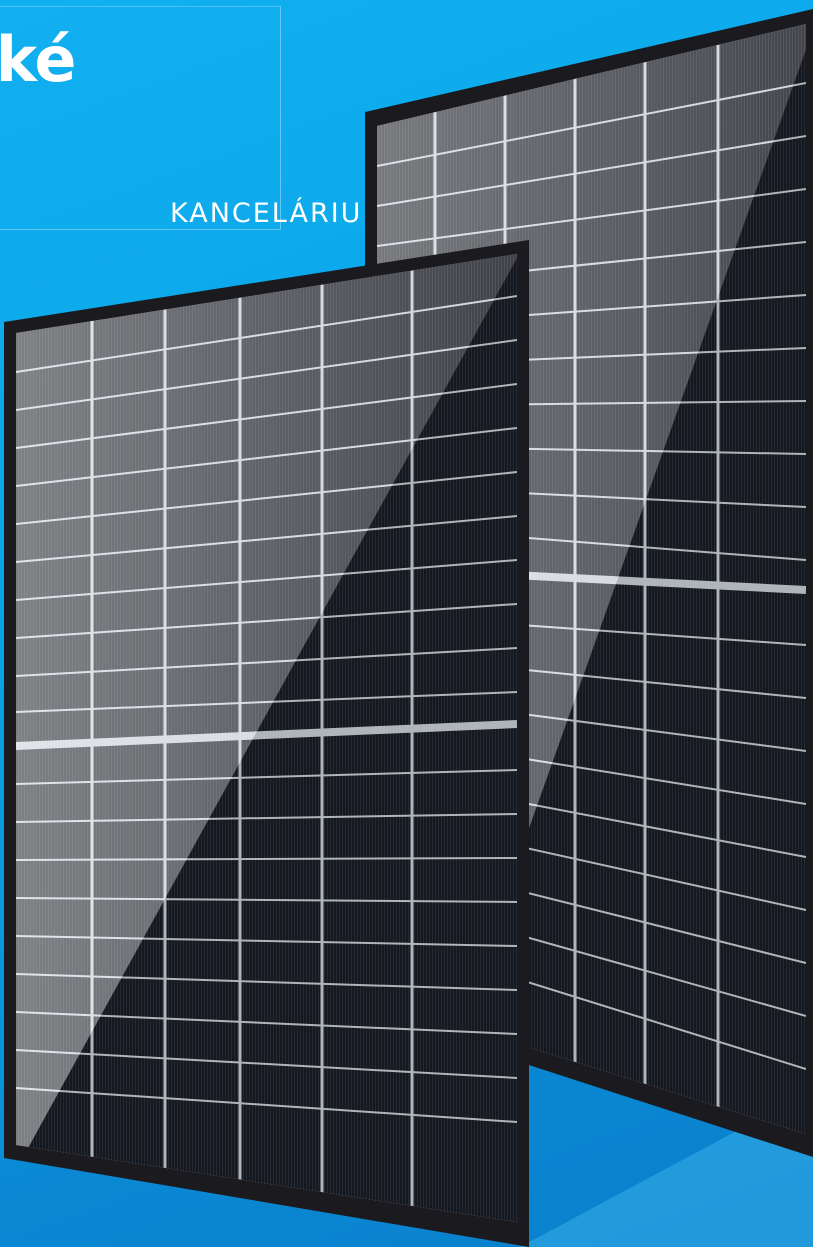  Describe the element at coordinates (140, 118) in the screenshot. I see `headline-box: cké` at that location.